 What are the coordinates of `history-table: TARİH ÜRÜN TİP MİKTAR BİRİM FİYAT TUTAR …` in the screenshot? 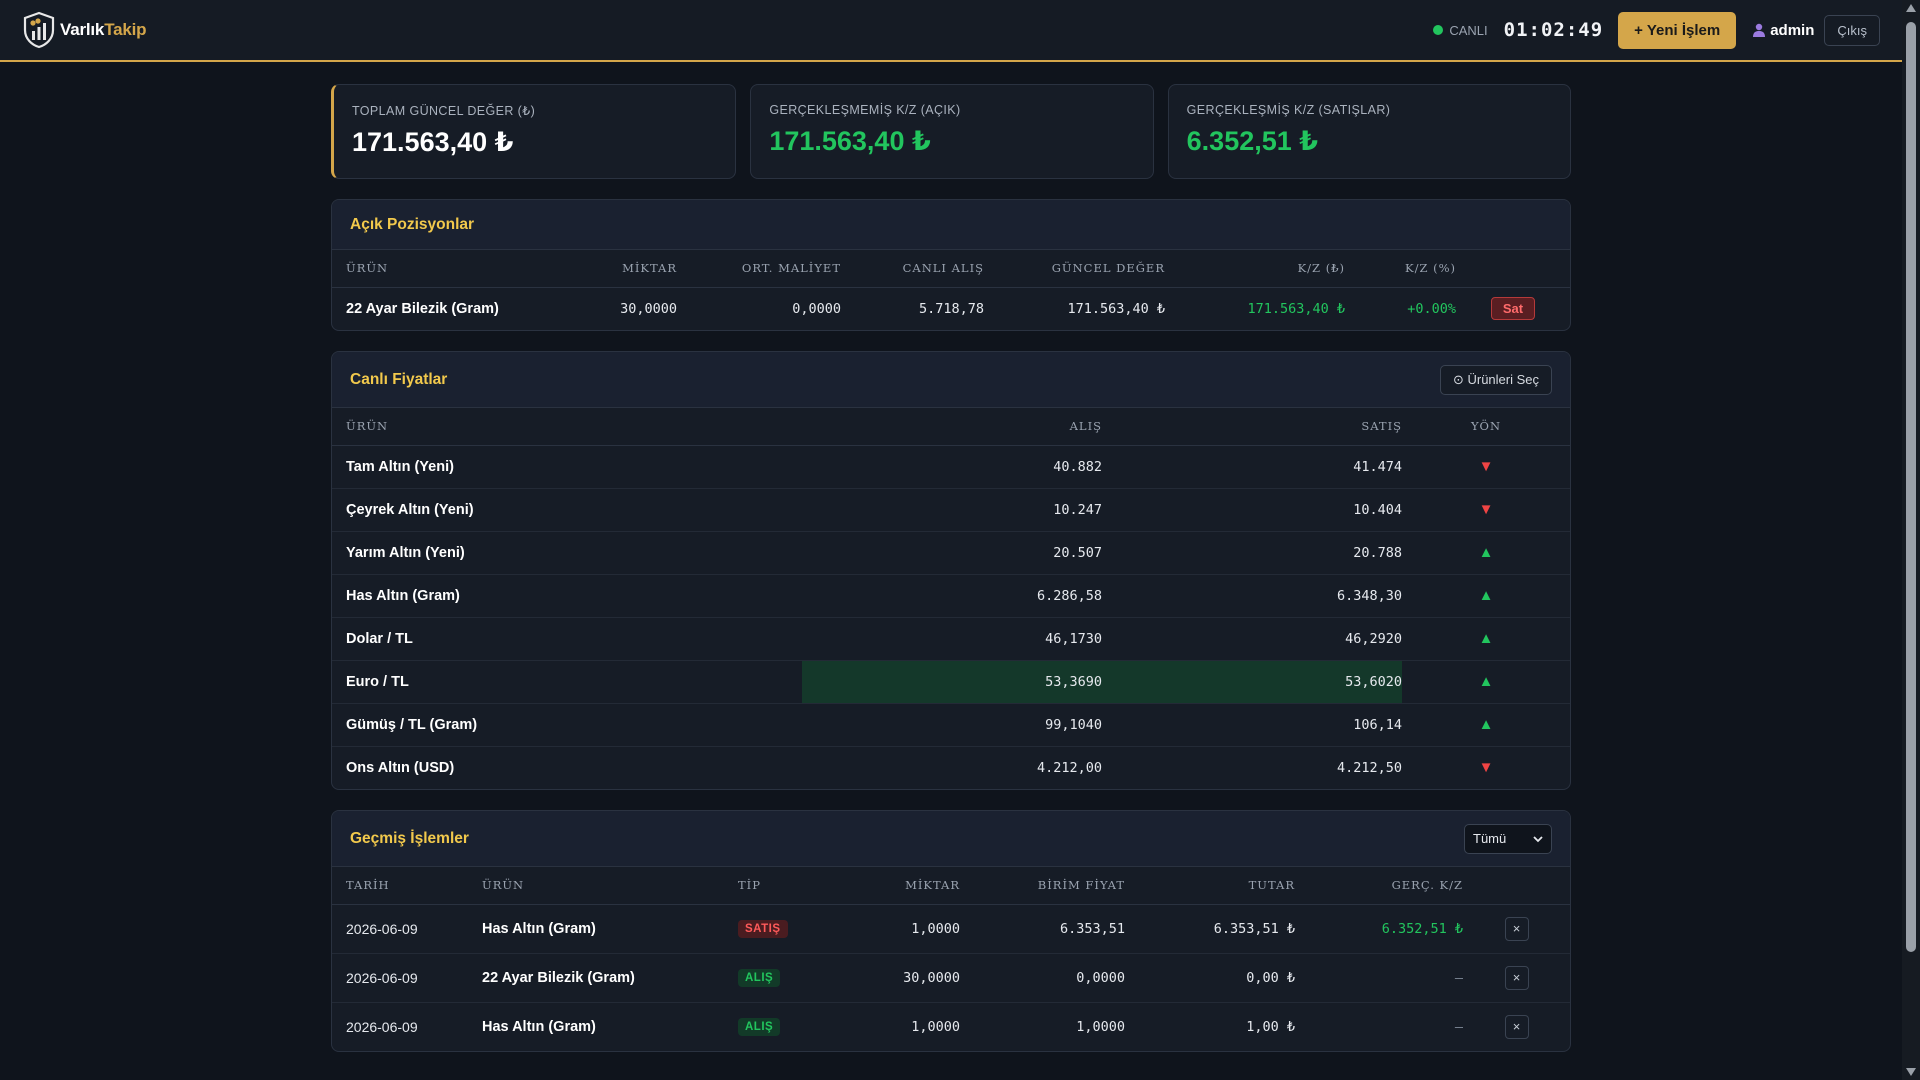 It's located at (951, 959).